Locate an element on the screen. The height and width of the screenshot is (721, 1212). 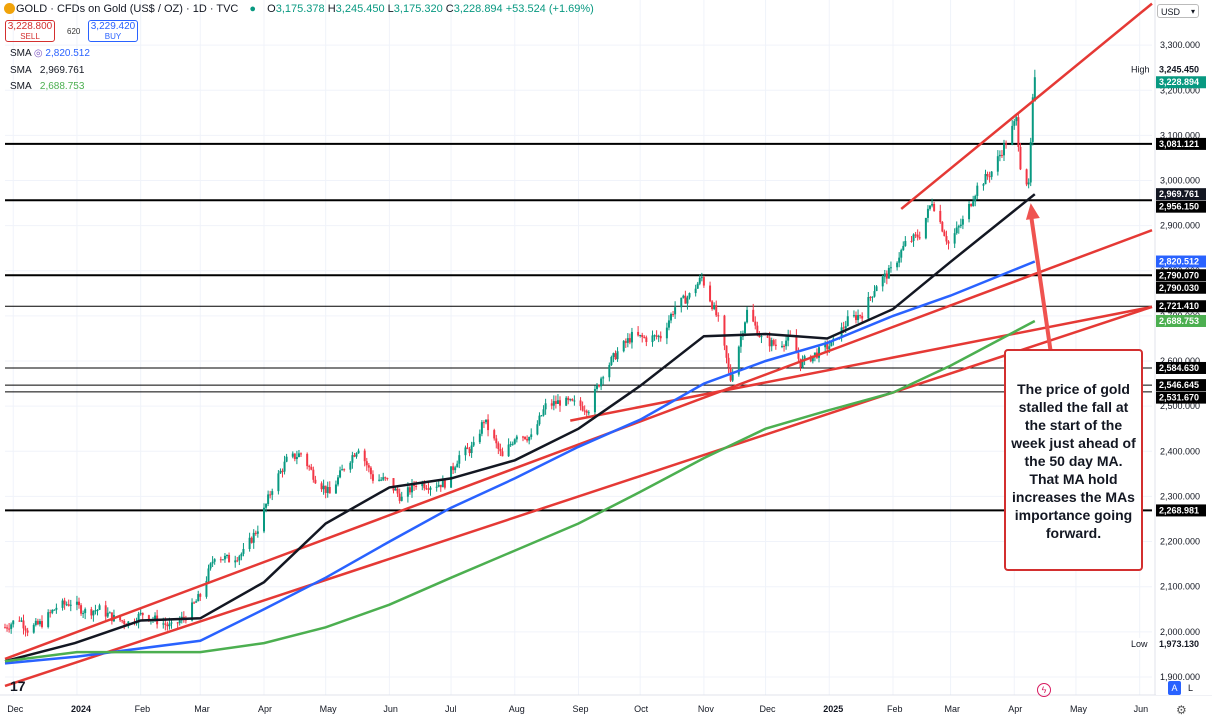
interval-label: 1D is located at coordinates (199, 9).